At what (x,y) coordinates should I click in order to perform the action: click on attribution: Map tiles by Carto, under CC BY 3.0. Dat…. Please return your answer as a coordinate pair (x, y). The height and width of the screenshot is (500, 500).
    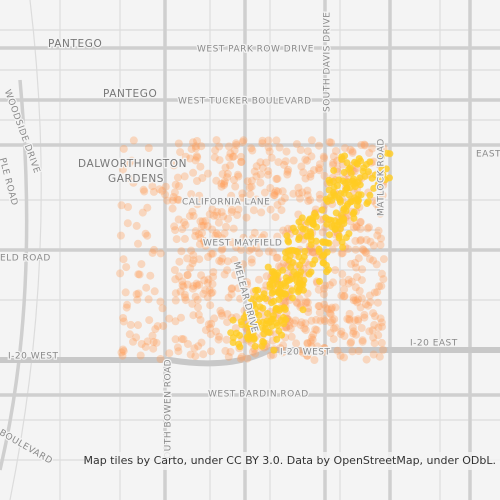
    Looking at the image, I should click on (289, 460).